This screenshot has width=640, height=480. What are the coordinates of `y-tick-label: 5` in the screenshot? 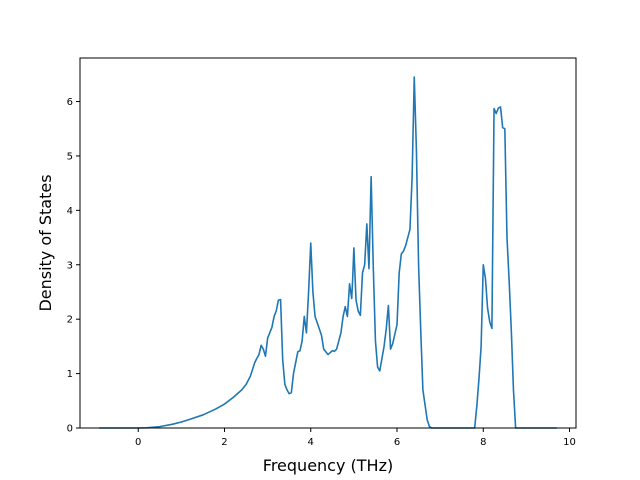 It's located at (70, 156).